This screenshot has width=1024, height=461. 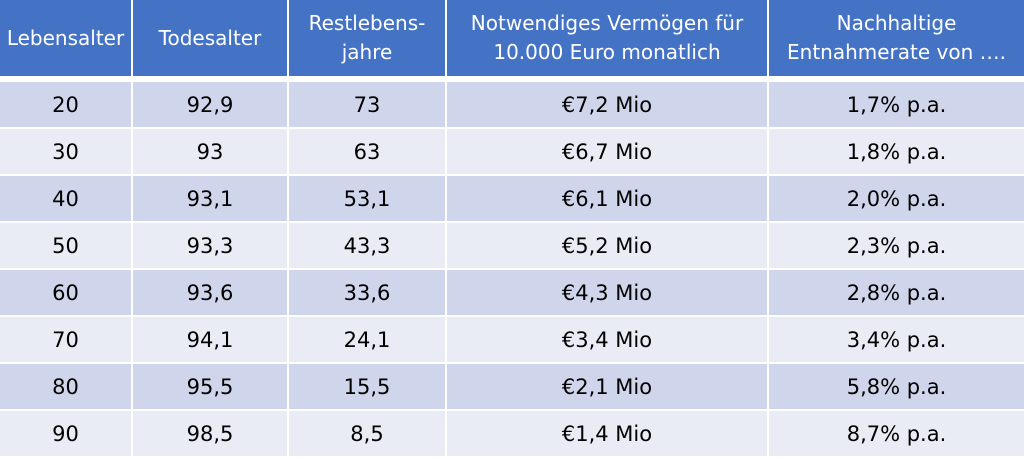 I want to click on table-row: 20 92,9 73 €7,2 Mio 1,7% p.a., so click(x=512, y=105).